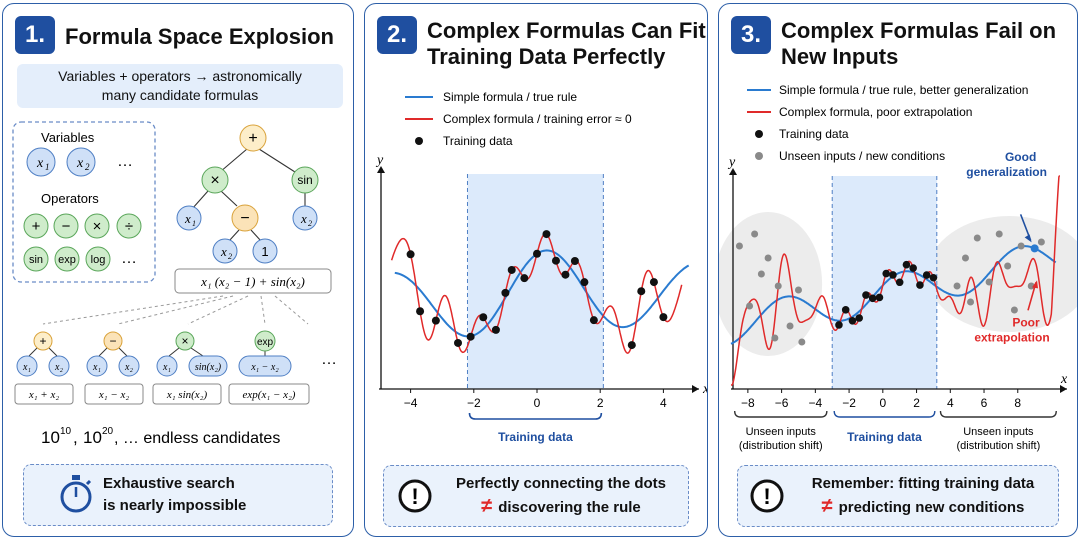  I want to click on simple-curve, so click(542, 293).